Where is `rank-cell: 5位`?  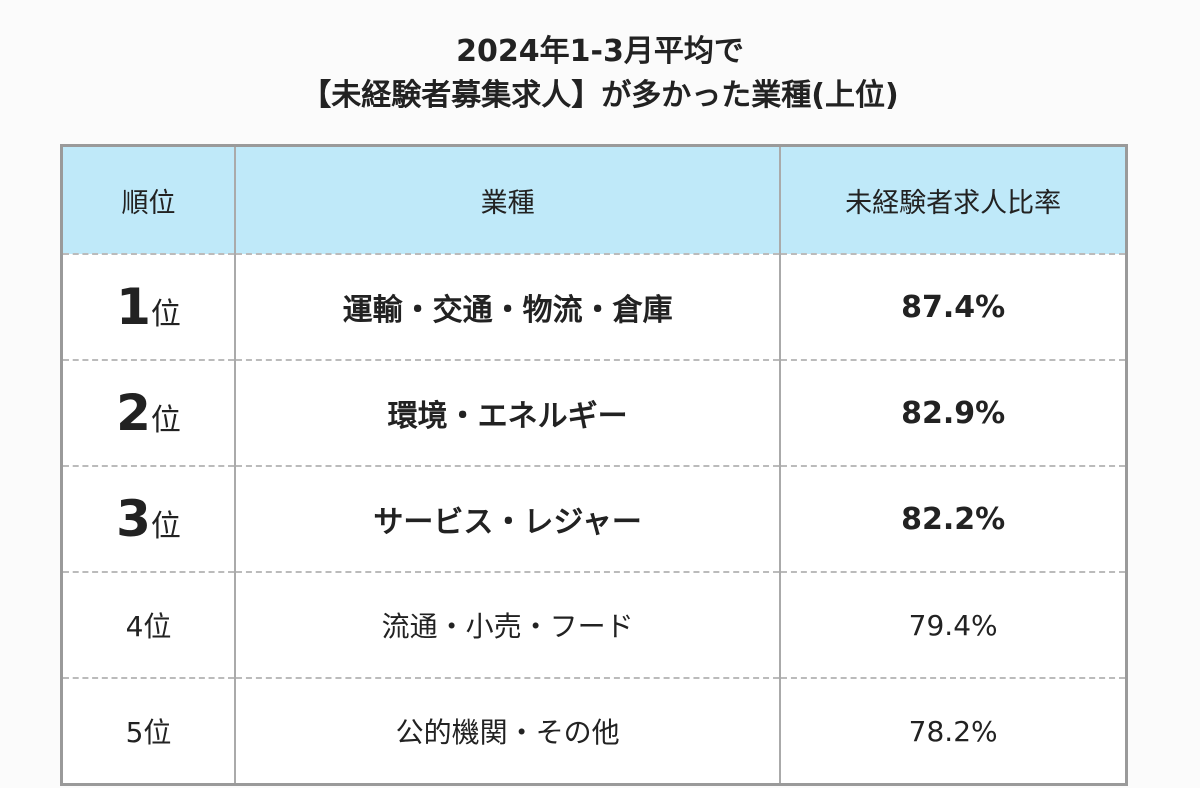 rank-cell: 5位 is located at coordinates (148, 731).